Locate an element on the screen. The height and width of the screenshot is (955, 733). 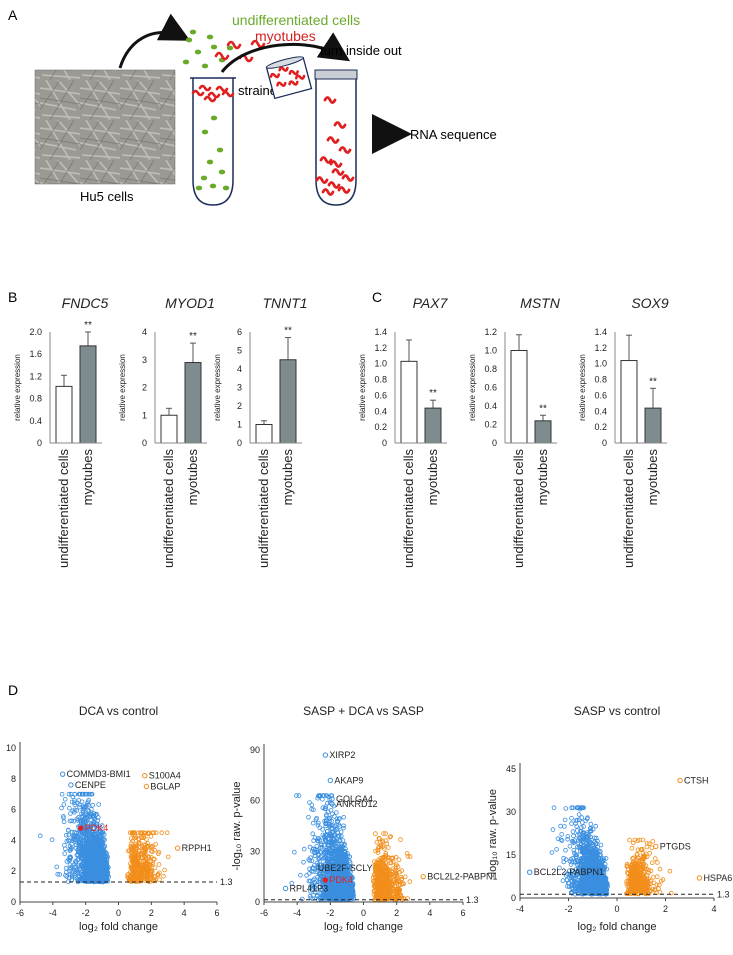
x-tick-label: 6 is located at coordinates (216, 913).